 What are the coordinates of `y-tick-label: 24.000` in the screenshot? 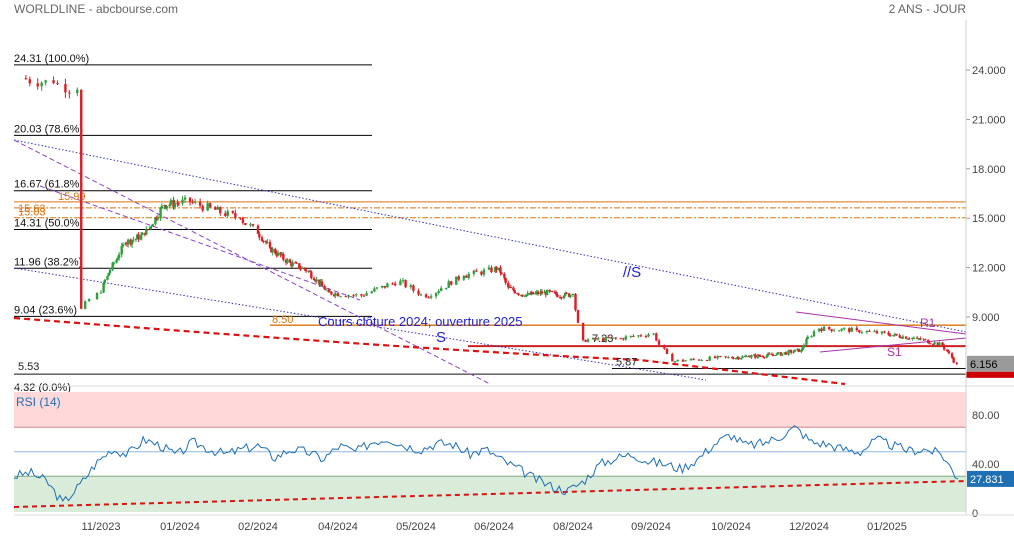 It's located at (989, 71).